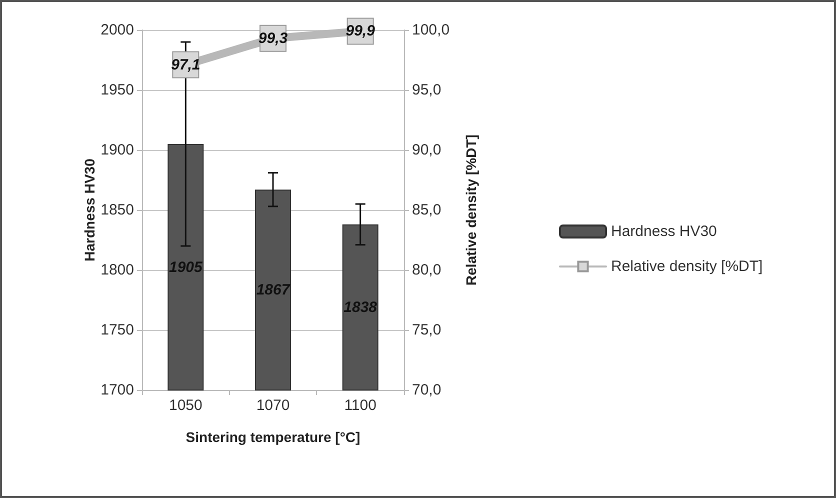 Image resolution: width=836 pixels, height=498 pixels. I want to click on y-tick-label: 1950, so click(117, 90).